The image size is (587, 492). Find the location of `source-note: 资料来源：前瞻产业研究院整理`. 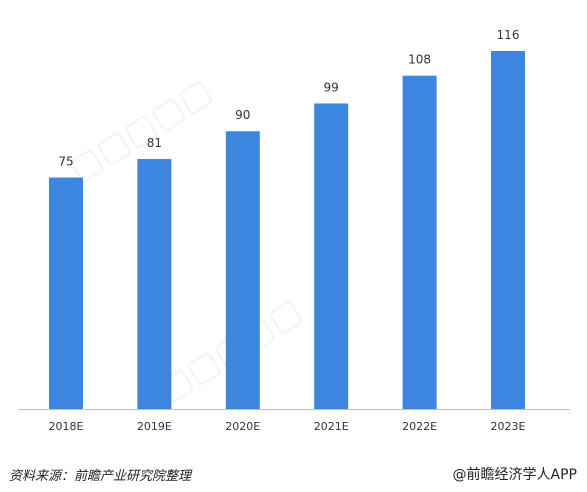

source-note: 资料来源：前瞻产业研究院整理 is located at coordinates (100, 476).